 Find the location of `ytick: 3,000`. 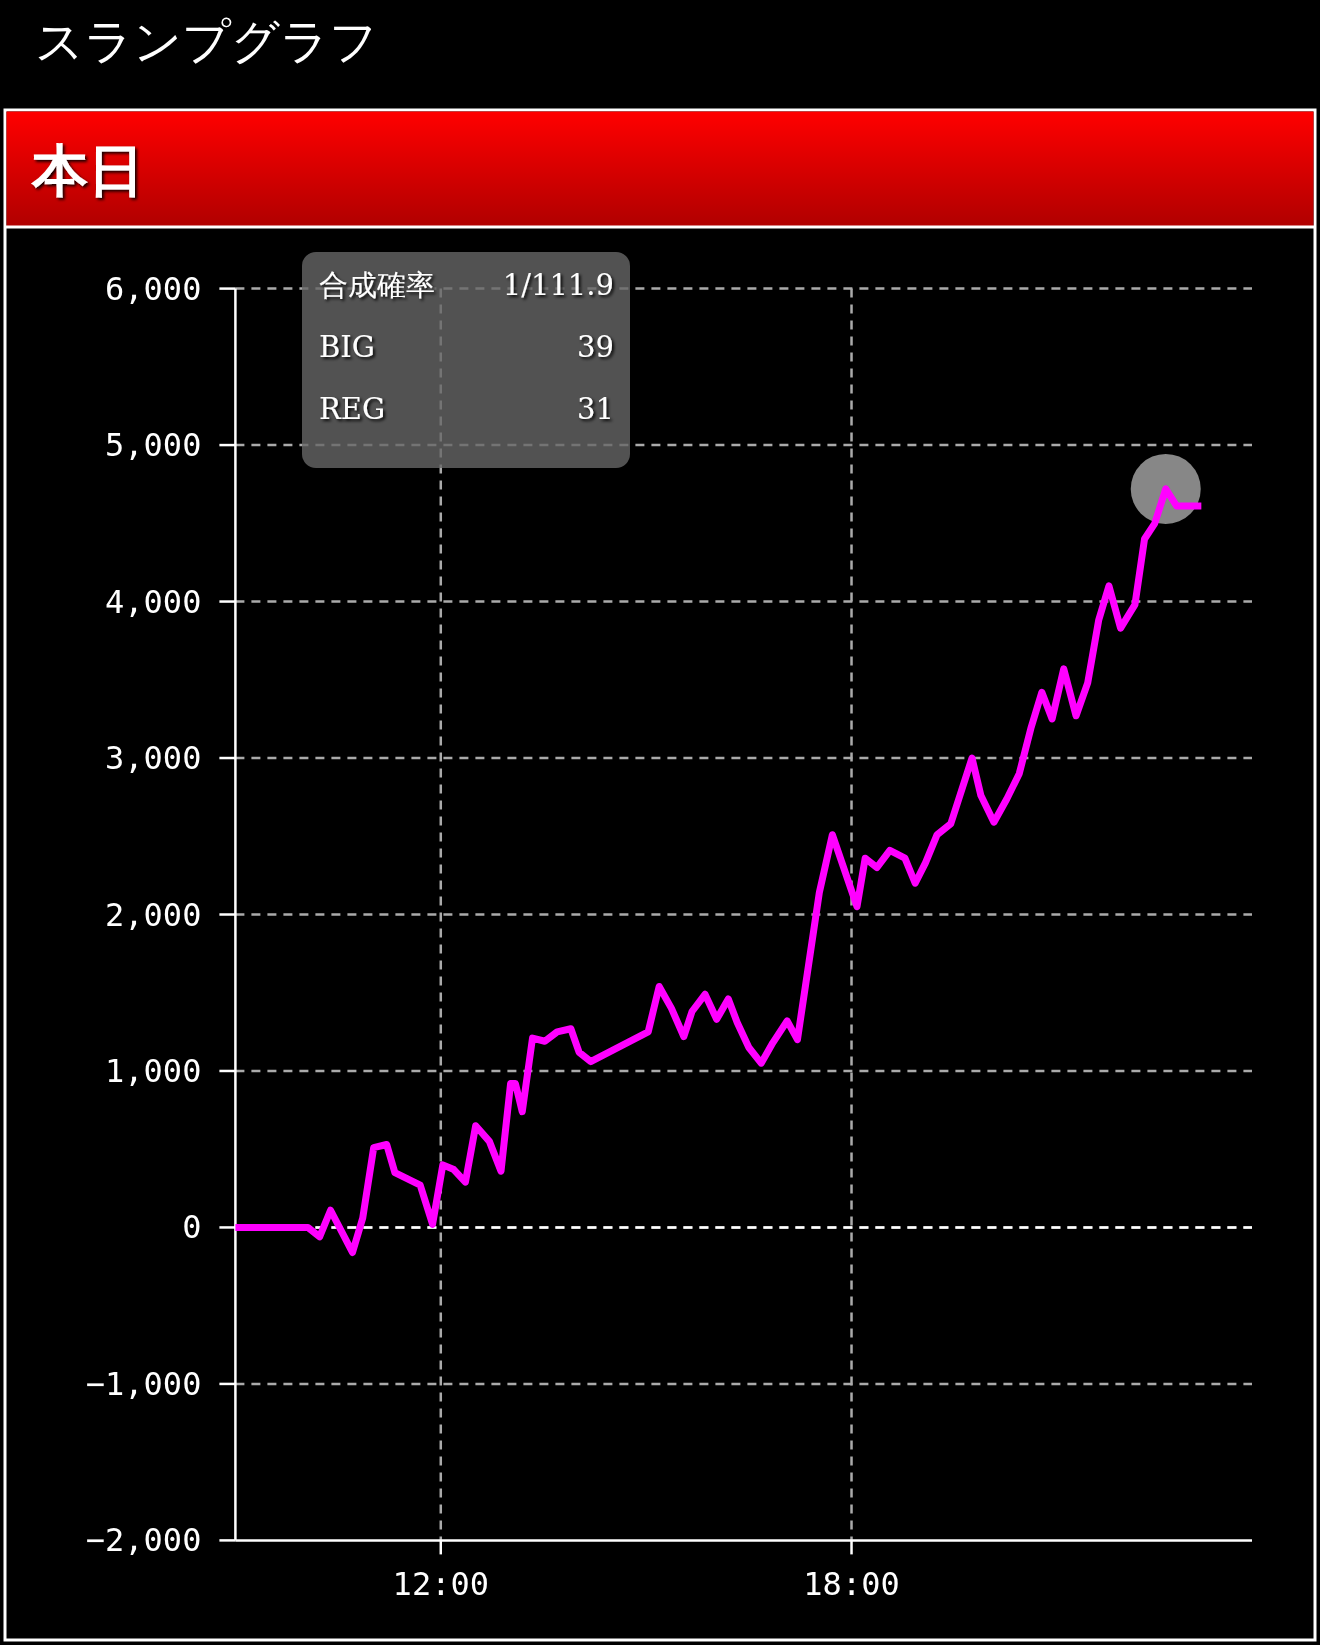

ytick: 3,000 is located at coordinates (153, 758).